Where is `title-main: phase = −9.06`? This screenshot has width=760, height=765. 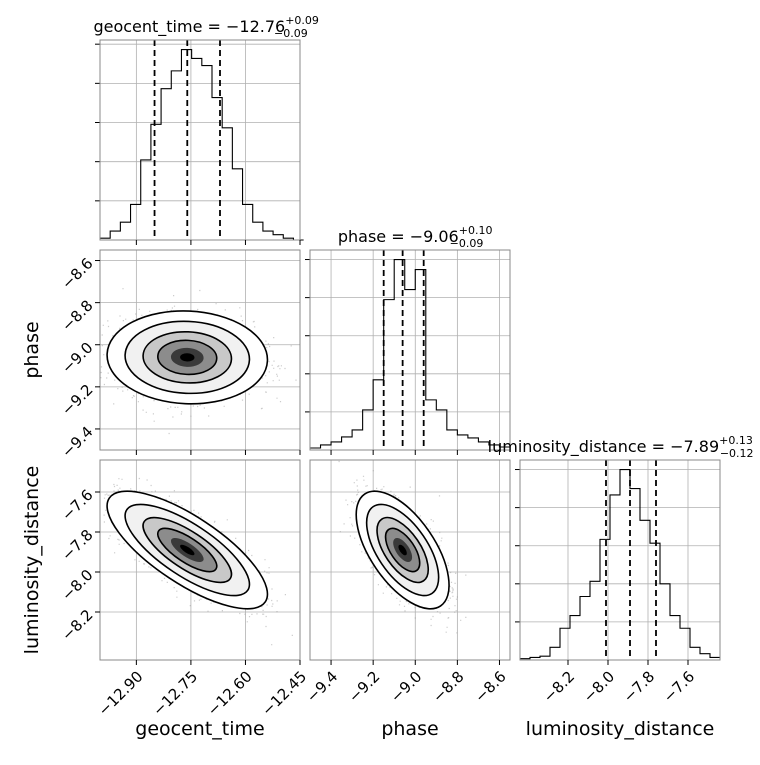 title-main: phase = −9.06 is located at coordinates (398, 236).